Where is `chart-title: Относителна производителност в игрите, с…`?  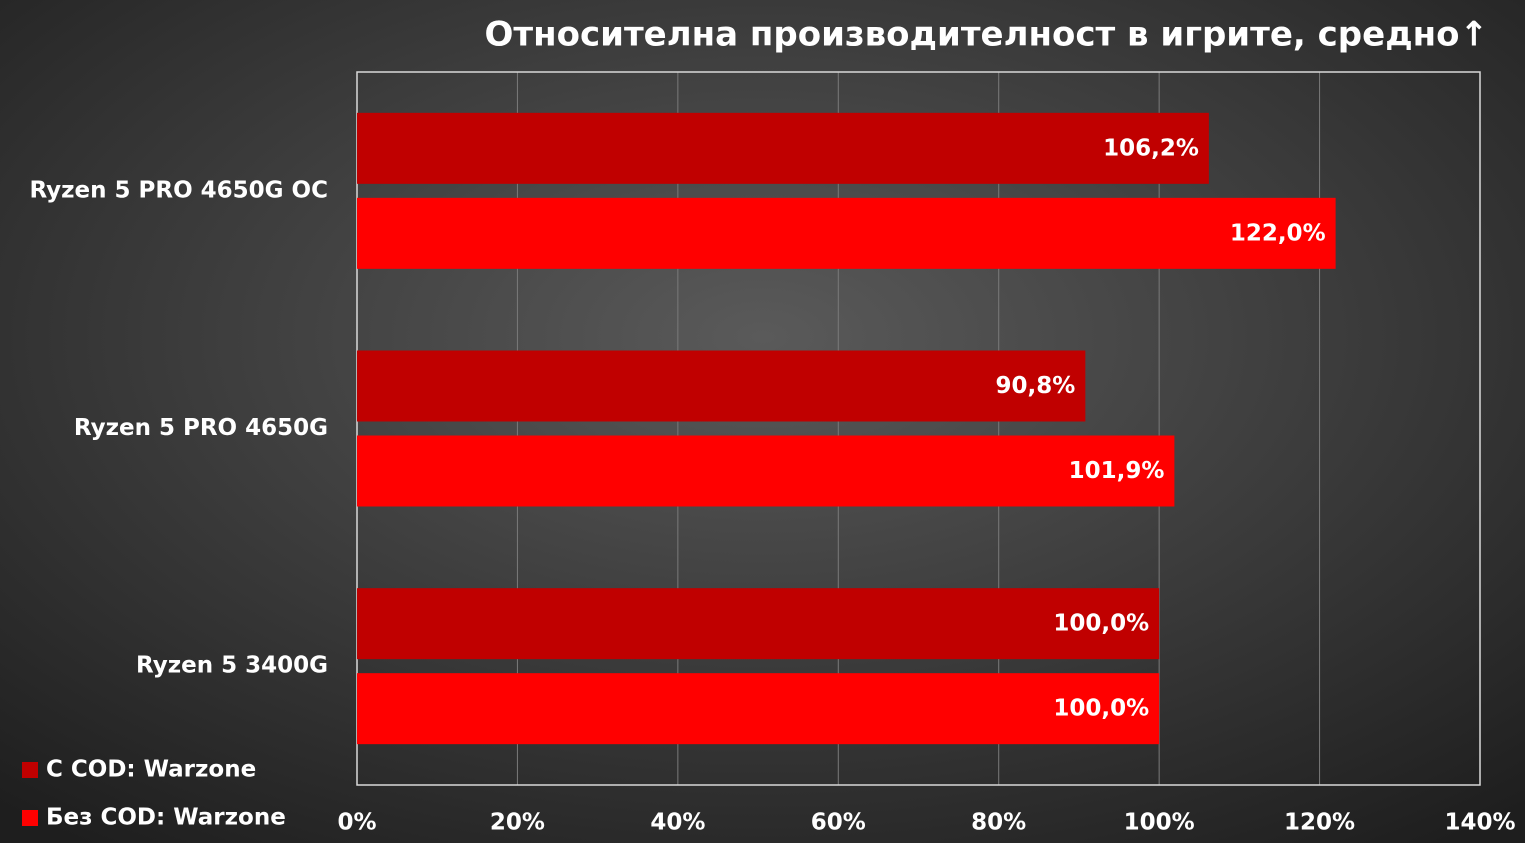 chart-title: Относителна производителност в игрите, с… is located at coordinates (986, 35).